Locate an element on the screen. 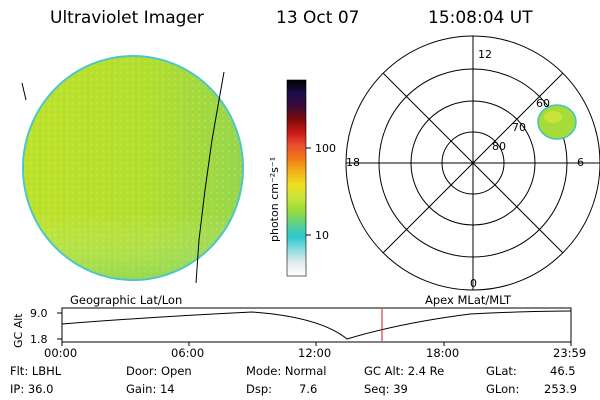  status-gc-alt: GC Alt: 2.4 Re is located at coordinates (404, 371).